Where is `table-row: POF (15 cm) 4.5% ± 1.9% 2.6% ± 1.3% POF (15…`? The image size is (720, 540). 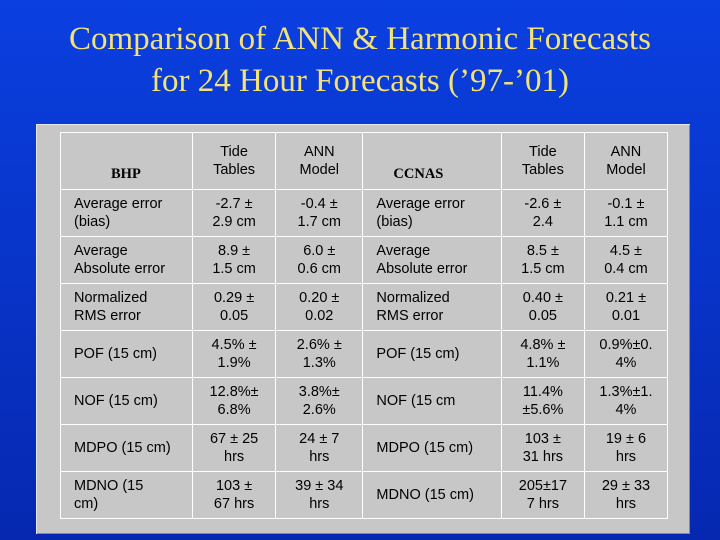 table-row: POF (15 cm) 4.5% ± 1.9% 2.6% ± 1.3% POF (15… is located at coordinates (364, 354).